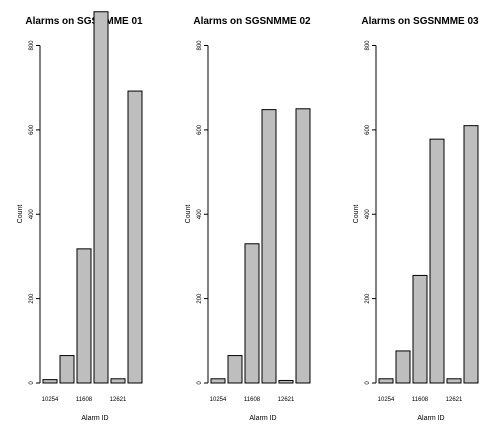  Describe the element at coordinates (252, 21) in the screenshot. I see `chart-title: Alarms on SGSNMME 02` at that location.